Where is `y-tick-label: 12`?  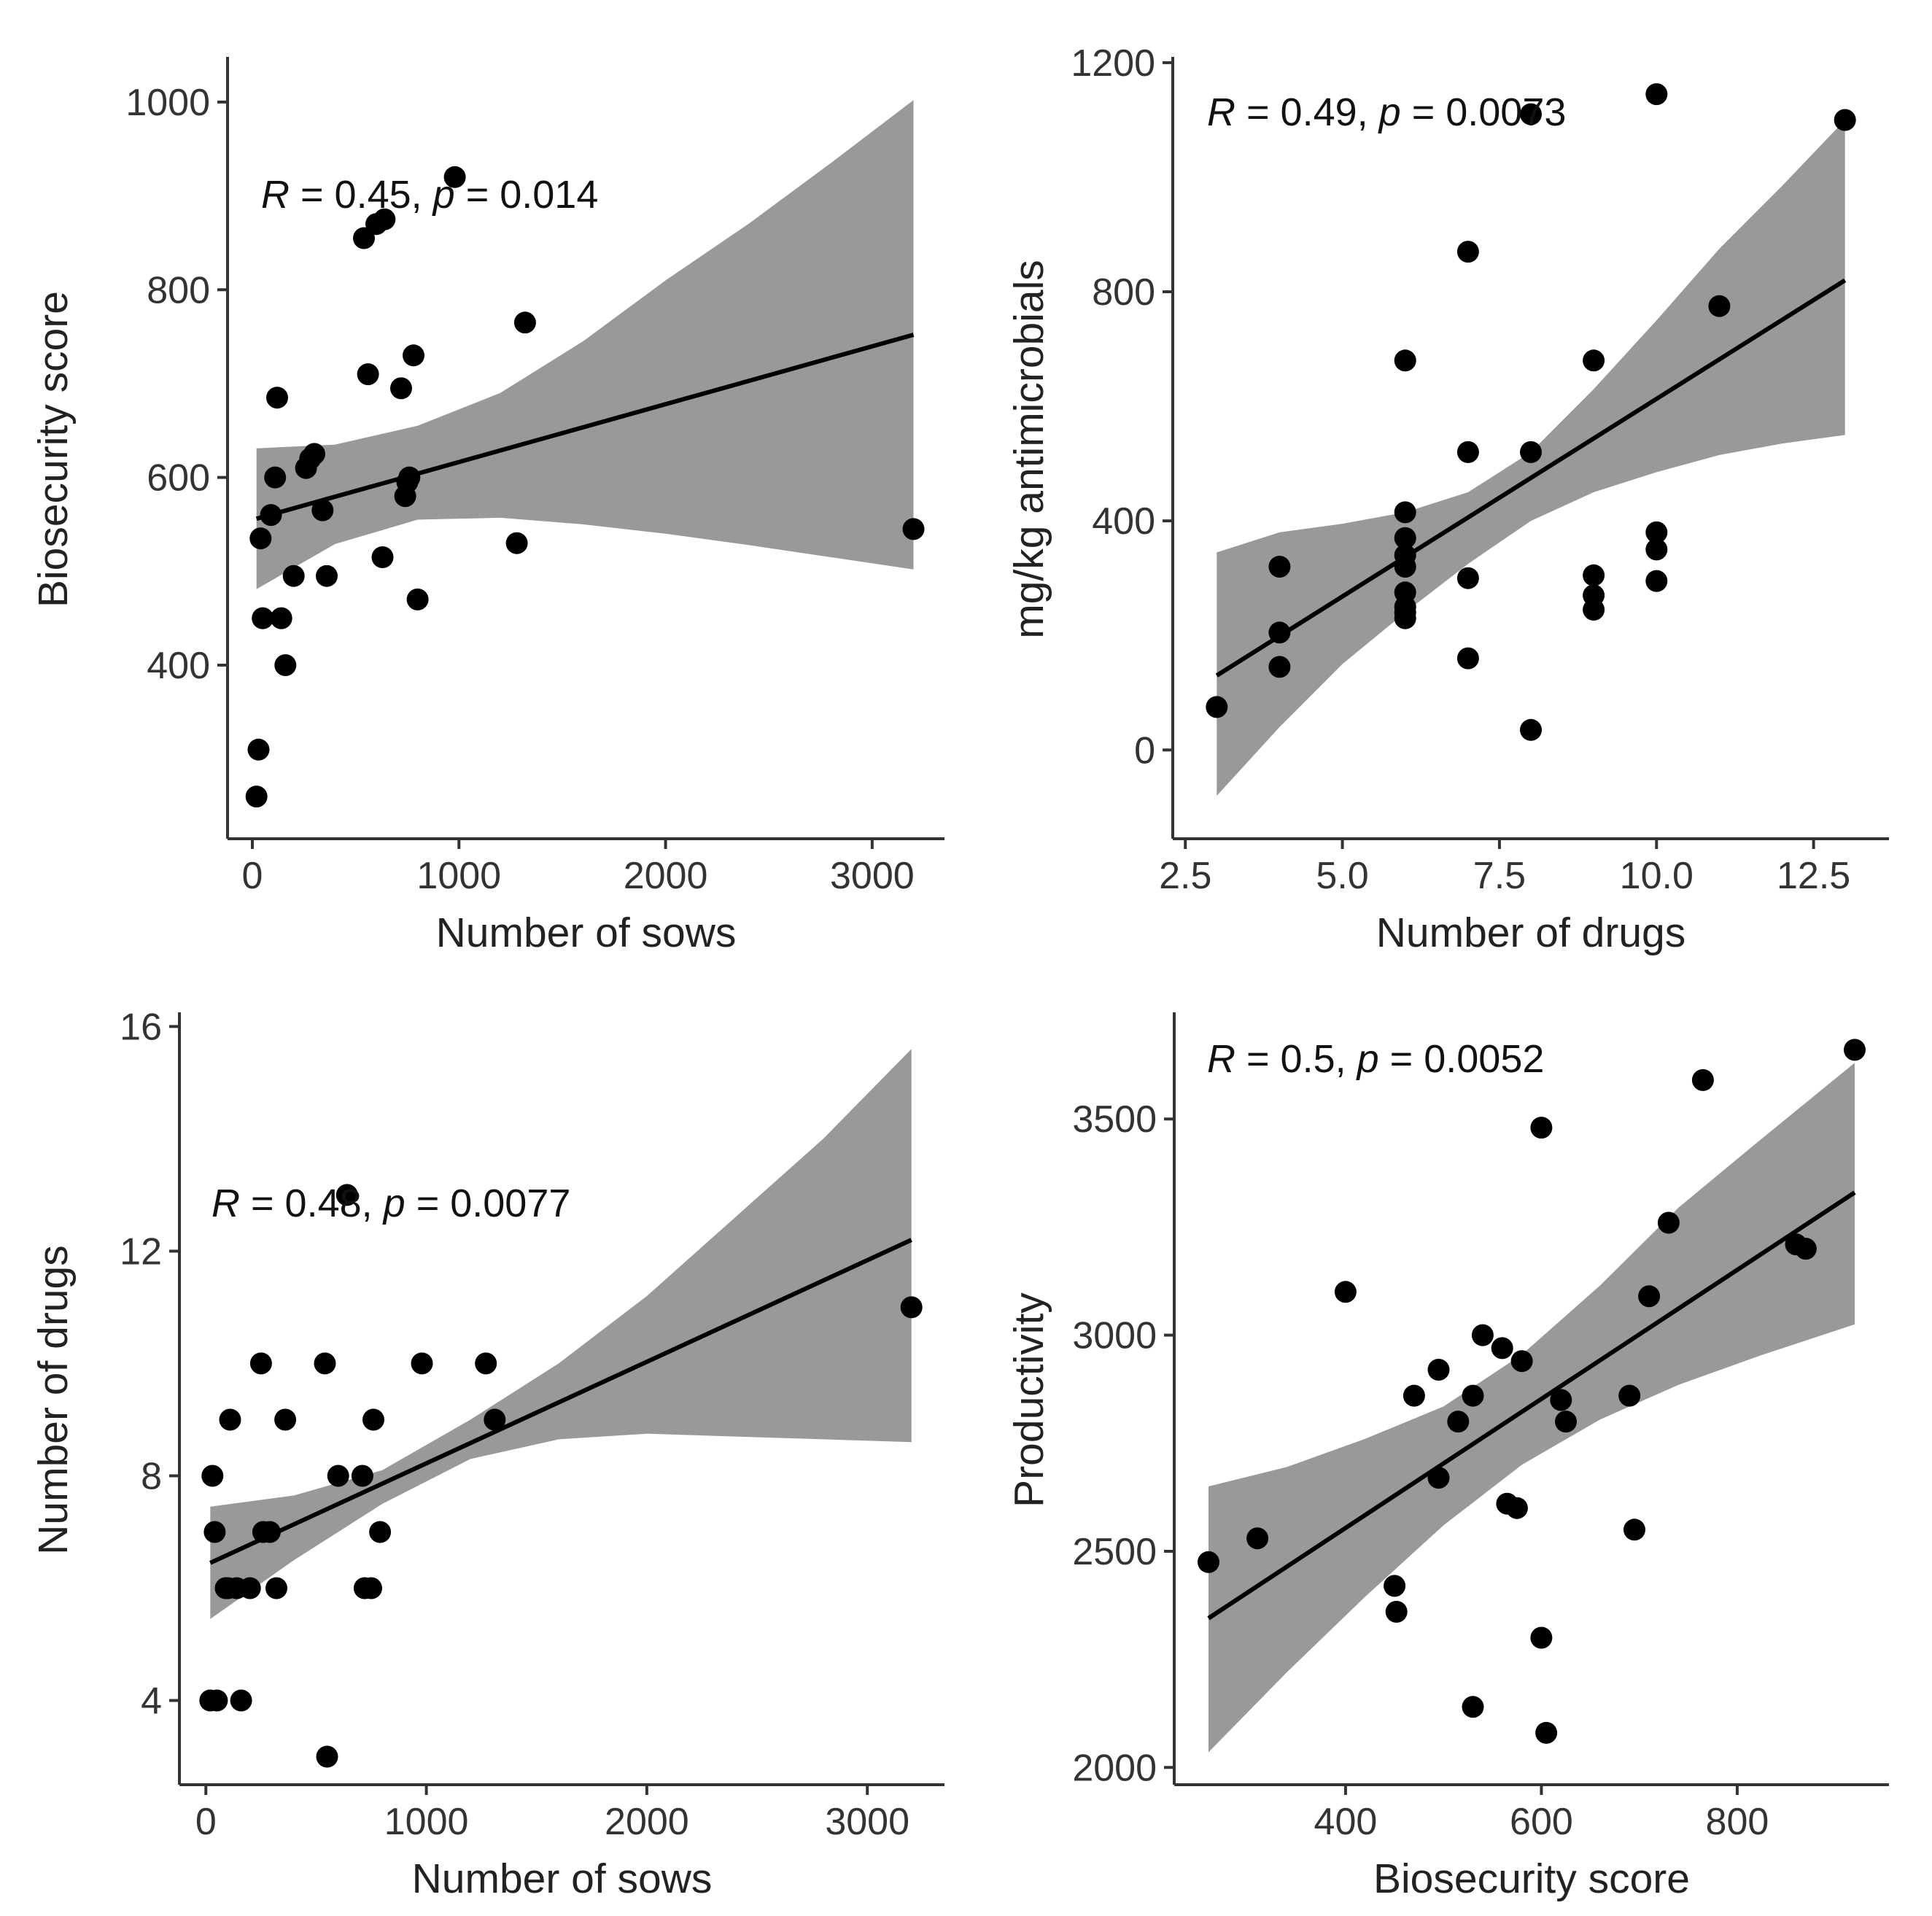 y-tick-label: 12 is located at coordinates (141, 1251).